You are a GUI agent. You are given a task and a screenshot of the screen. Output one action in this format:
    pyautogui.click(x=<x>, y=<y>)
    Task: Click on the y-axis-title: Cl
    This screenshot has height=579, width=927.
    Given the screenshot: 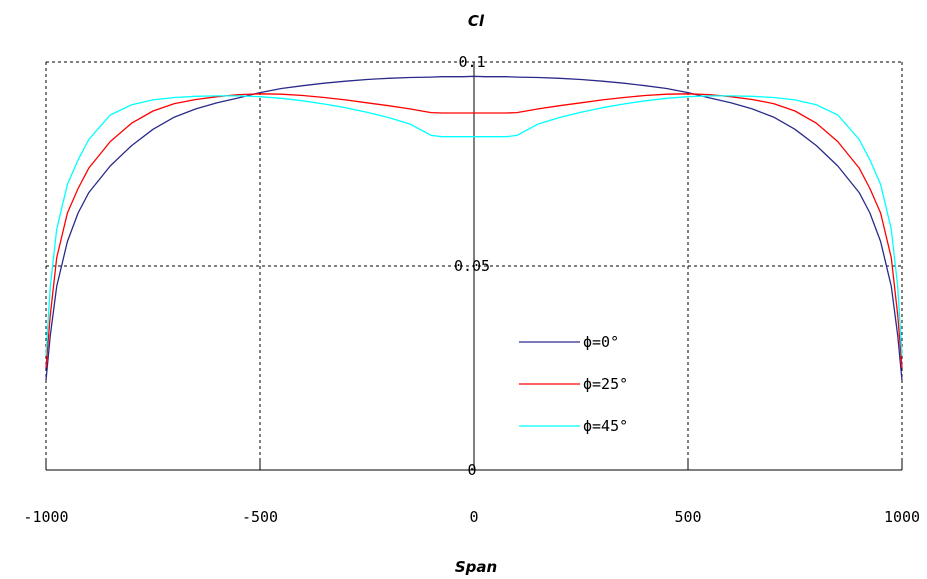 What is the action you would take?
    pyautogui.click(x=476, y=21)
    